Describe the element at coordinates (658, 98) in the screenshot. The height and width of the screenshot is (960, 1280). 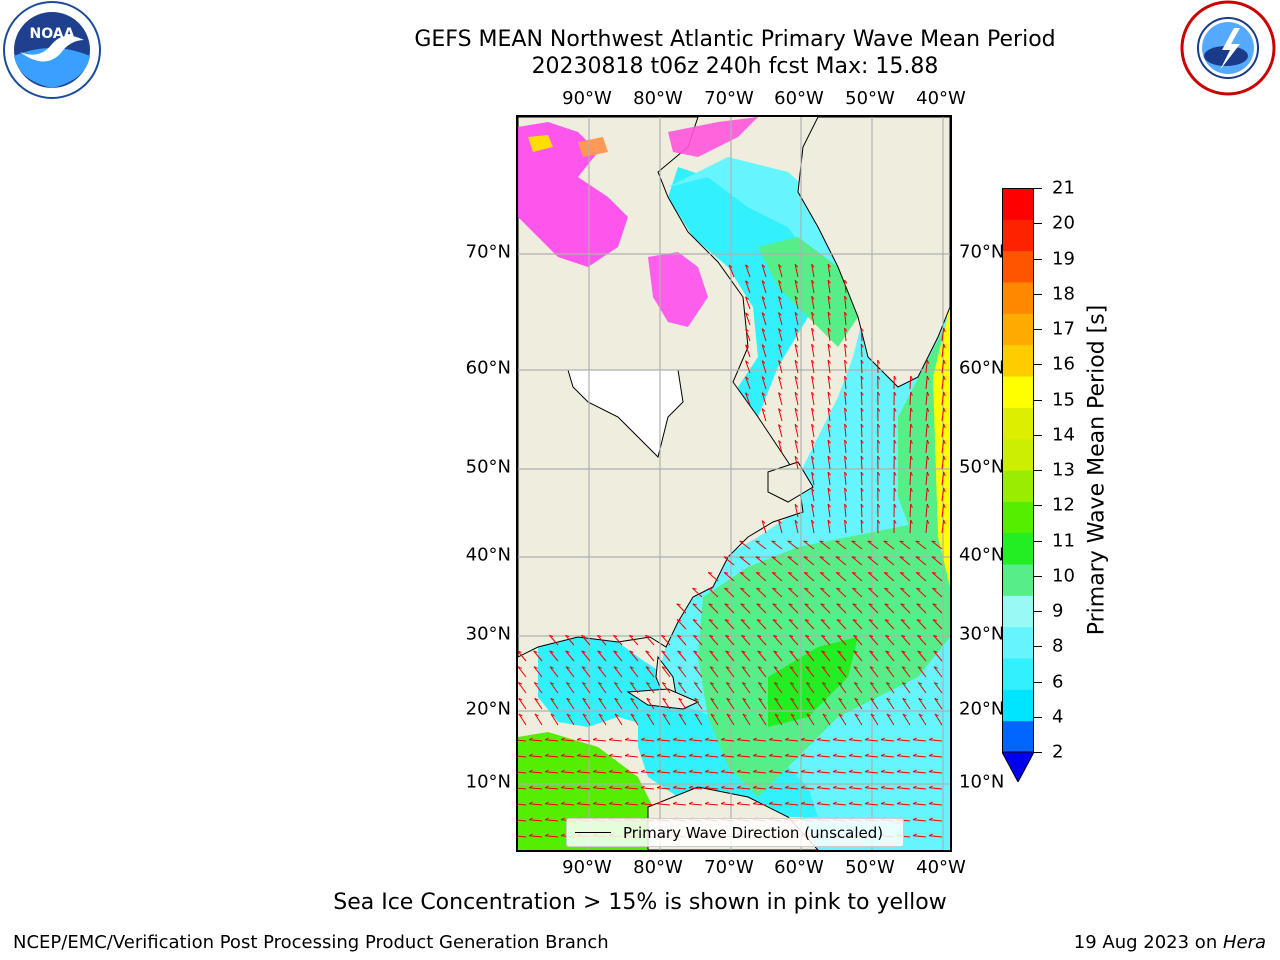
I see `lon-label-top: 80°W` at that location.